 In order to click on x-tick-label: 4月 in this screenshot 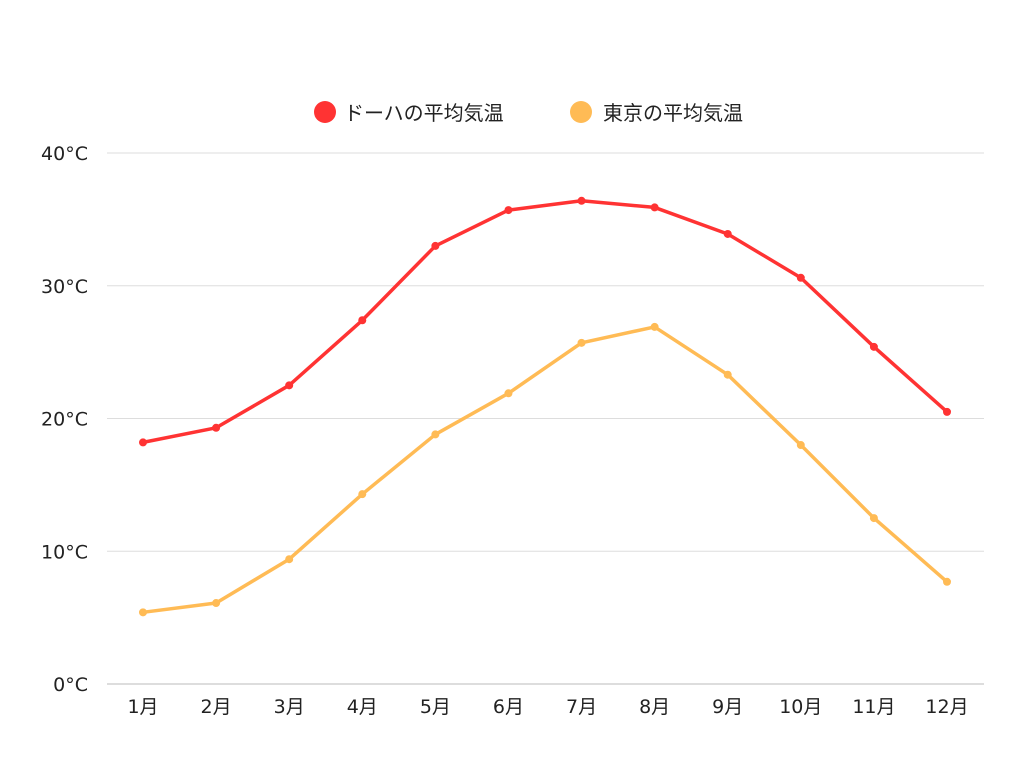, I will do `click(362, 707)`.